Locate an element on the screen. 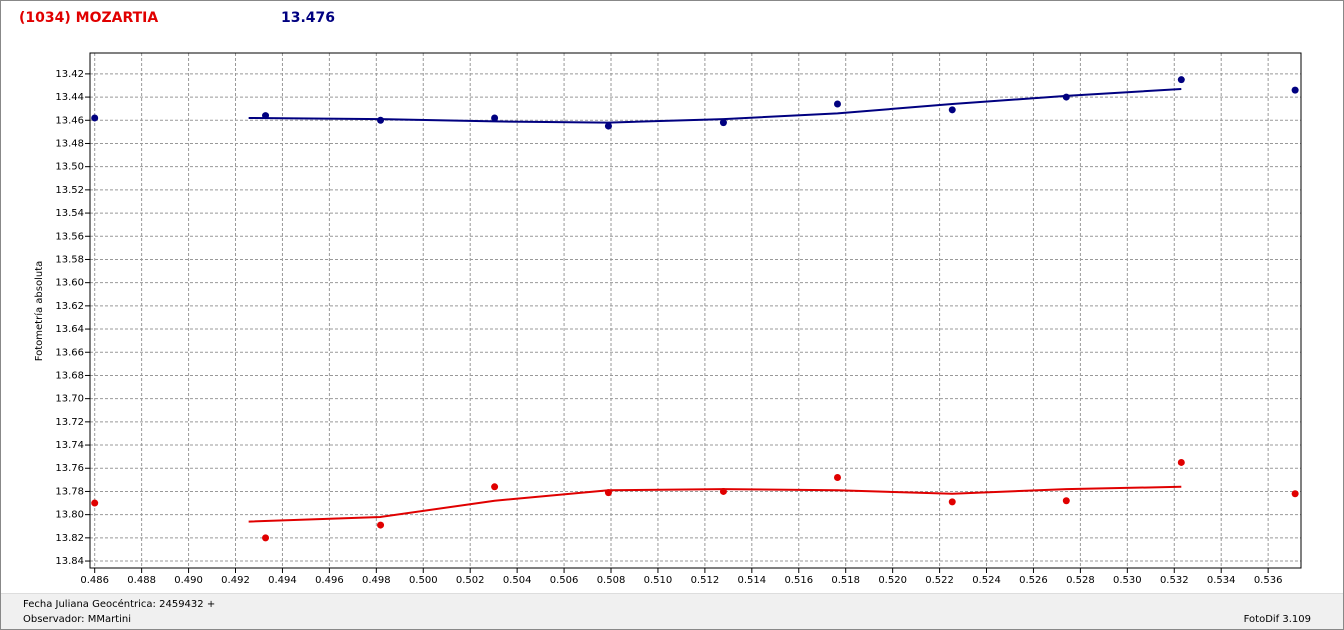  y-axis-label: Fotometría absoluta is located at coordinates (39, 311).